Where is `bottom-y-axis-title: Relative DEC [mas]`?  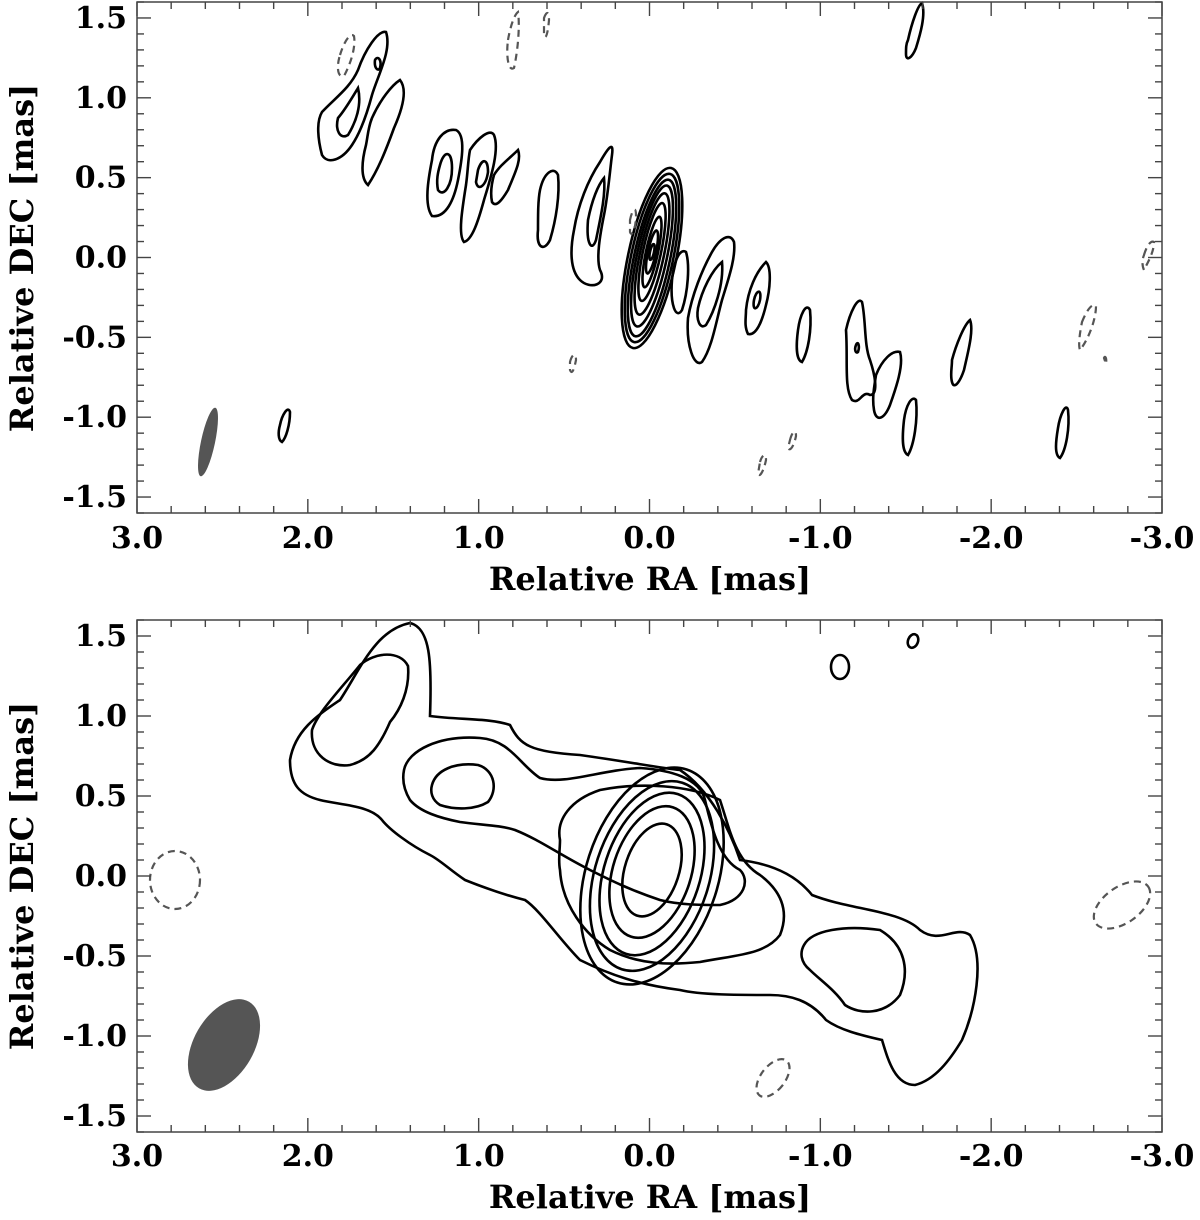 bottom-y-axis-title: Relative DEC [mas] is located at coordinates (22, 876).